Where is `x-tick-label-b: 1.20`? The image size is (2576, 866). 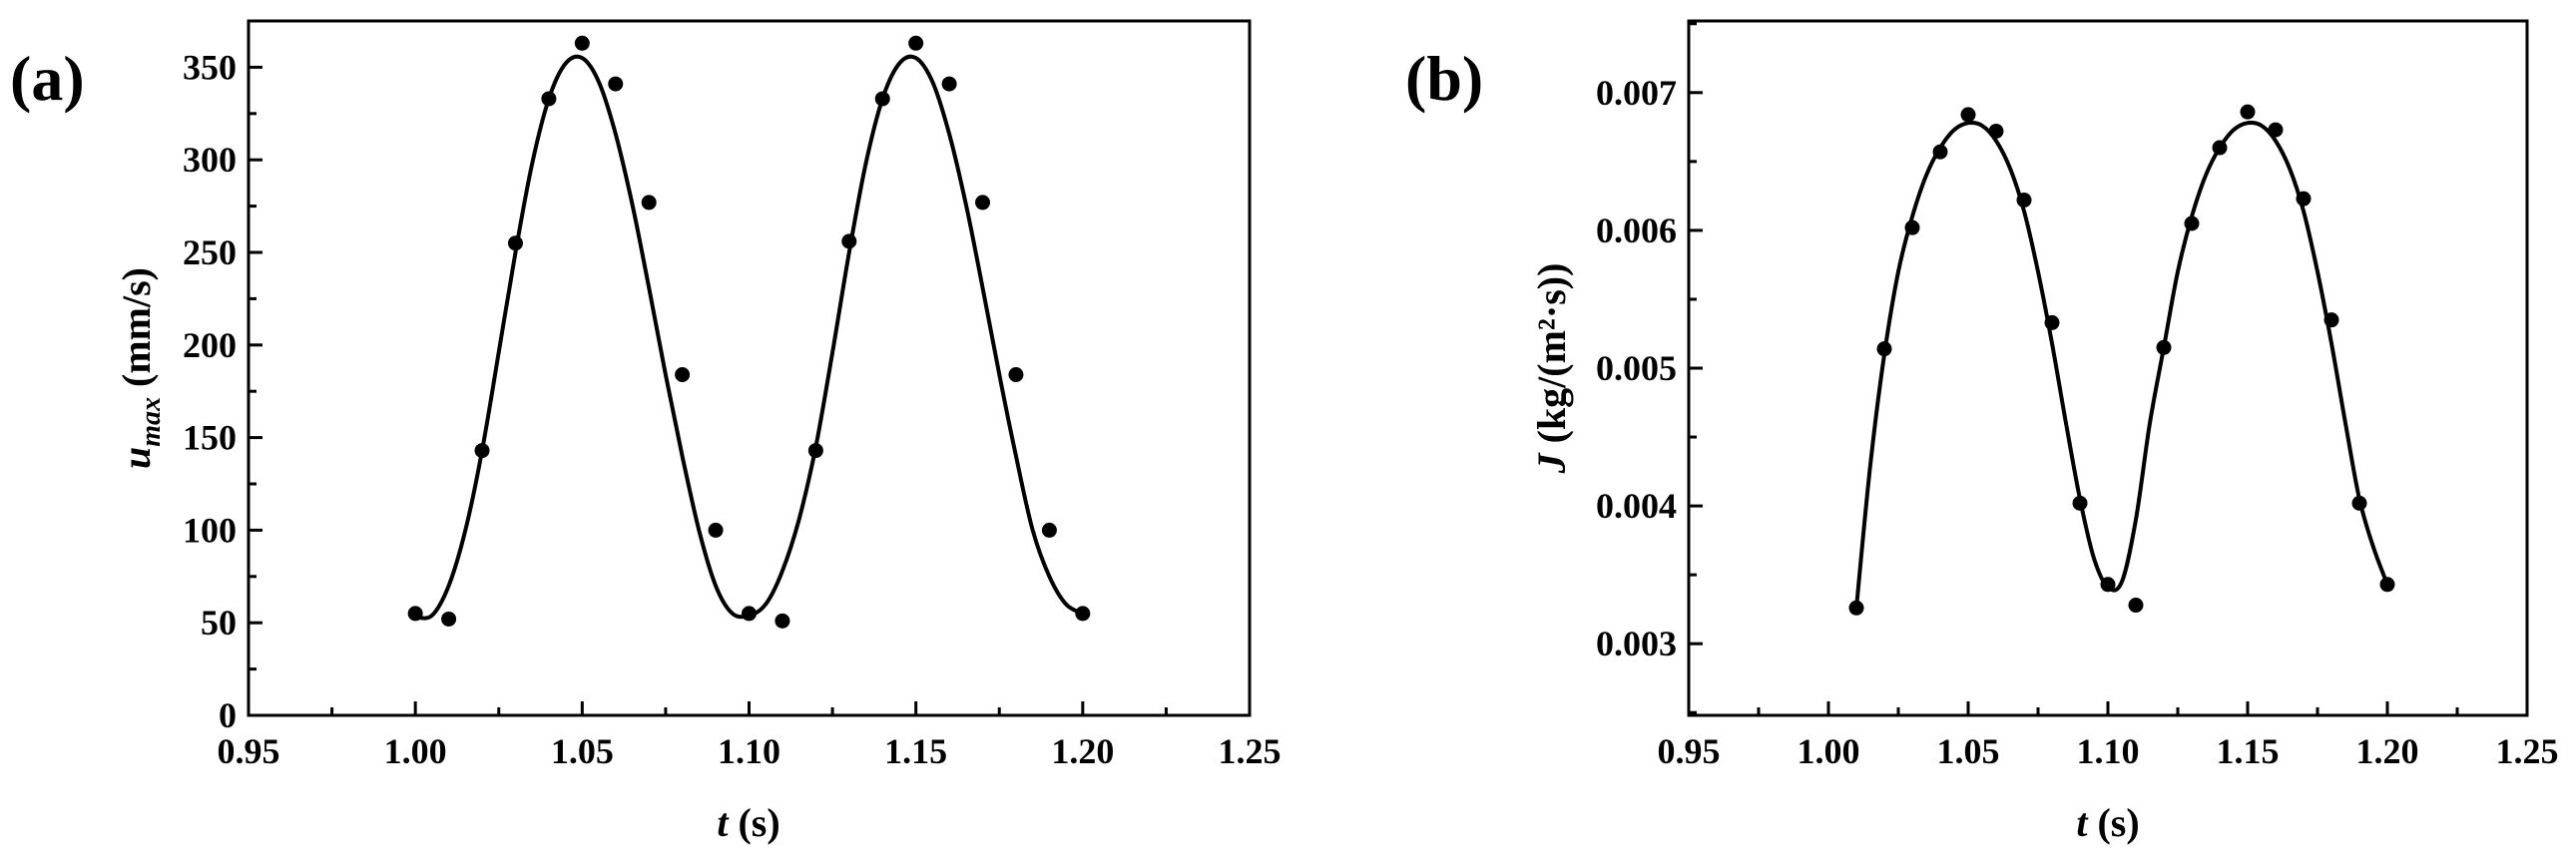 x-tick-label-b: 1.20 is located at coordinates (2388, 751).